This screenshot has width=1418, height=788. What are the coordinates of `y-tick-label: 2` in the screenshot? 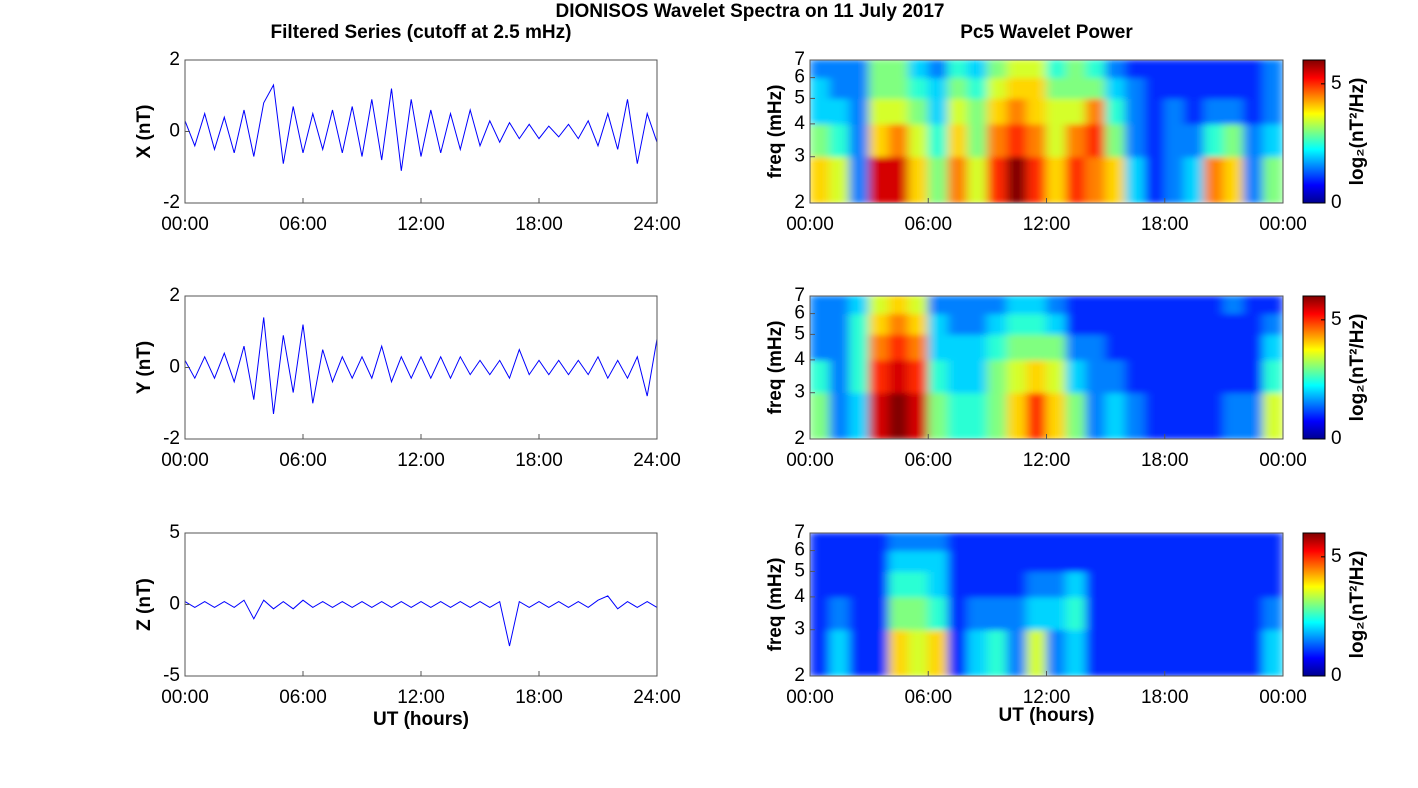 It's located at (799, 675).